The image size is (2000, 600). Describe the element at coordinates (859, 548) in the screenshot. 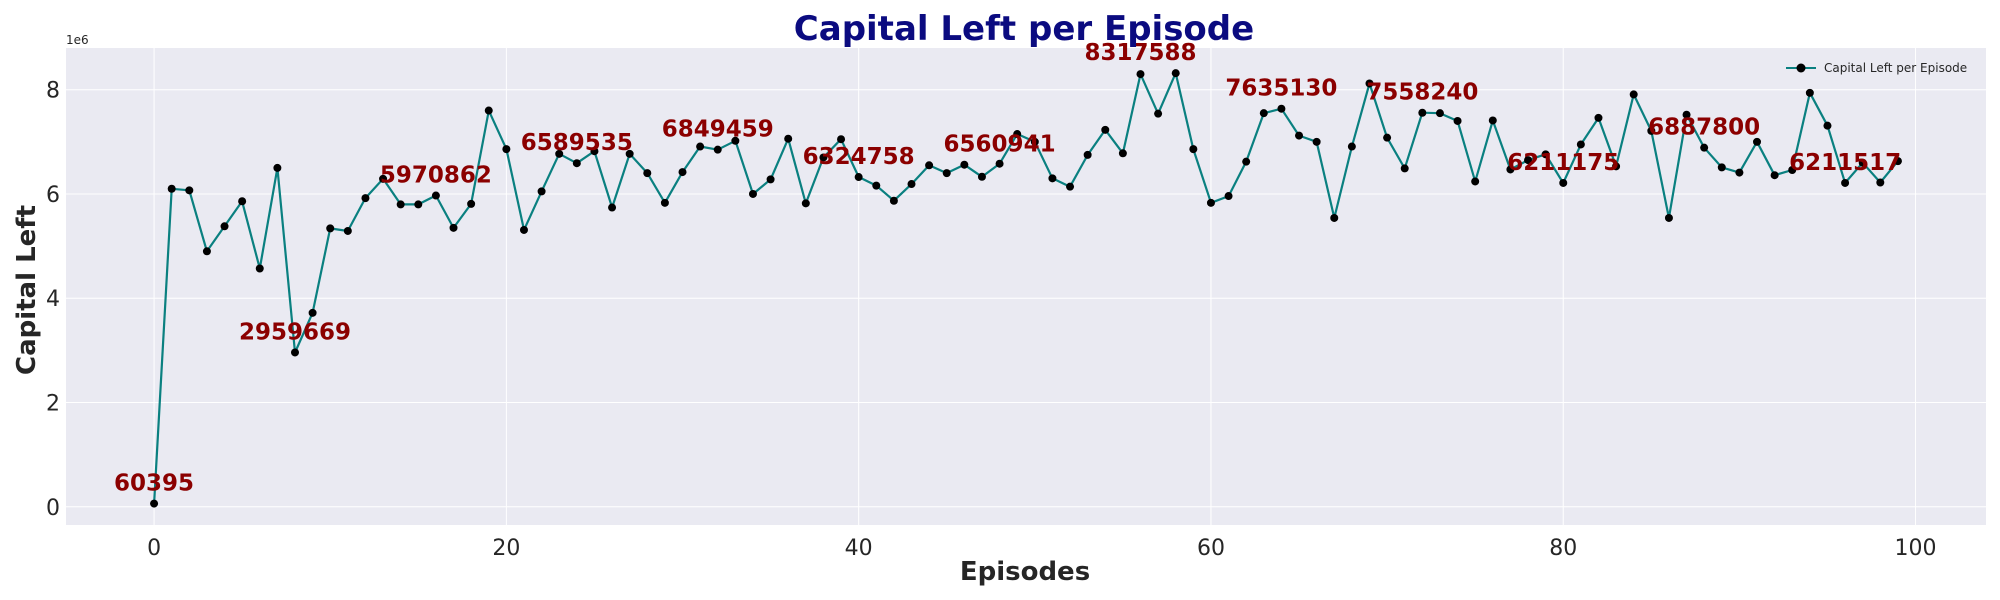

I see `x-tick-label: 40` at that location.